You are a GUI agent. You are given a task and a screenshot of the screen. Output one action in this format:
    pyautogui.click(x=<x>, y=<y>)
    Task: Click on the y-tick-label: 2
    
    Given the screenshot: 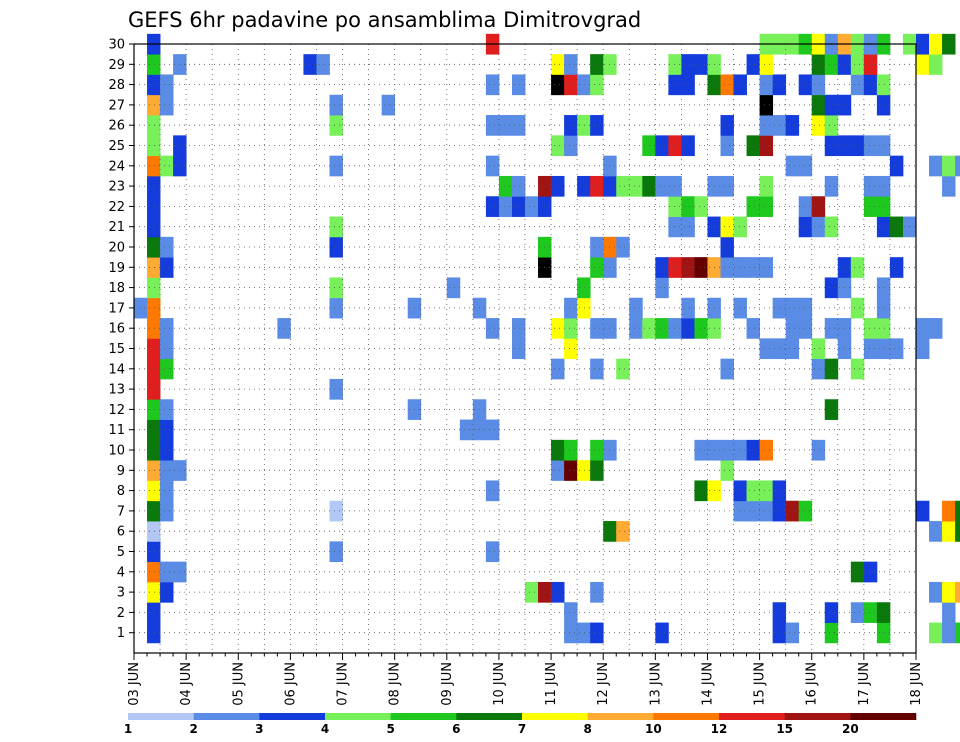 What is the action you would take?
    pyautogui.click(x=121, y=613)
    